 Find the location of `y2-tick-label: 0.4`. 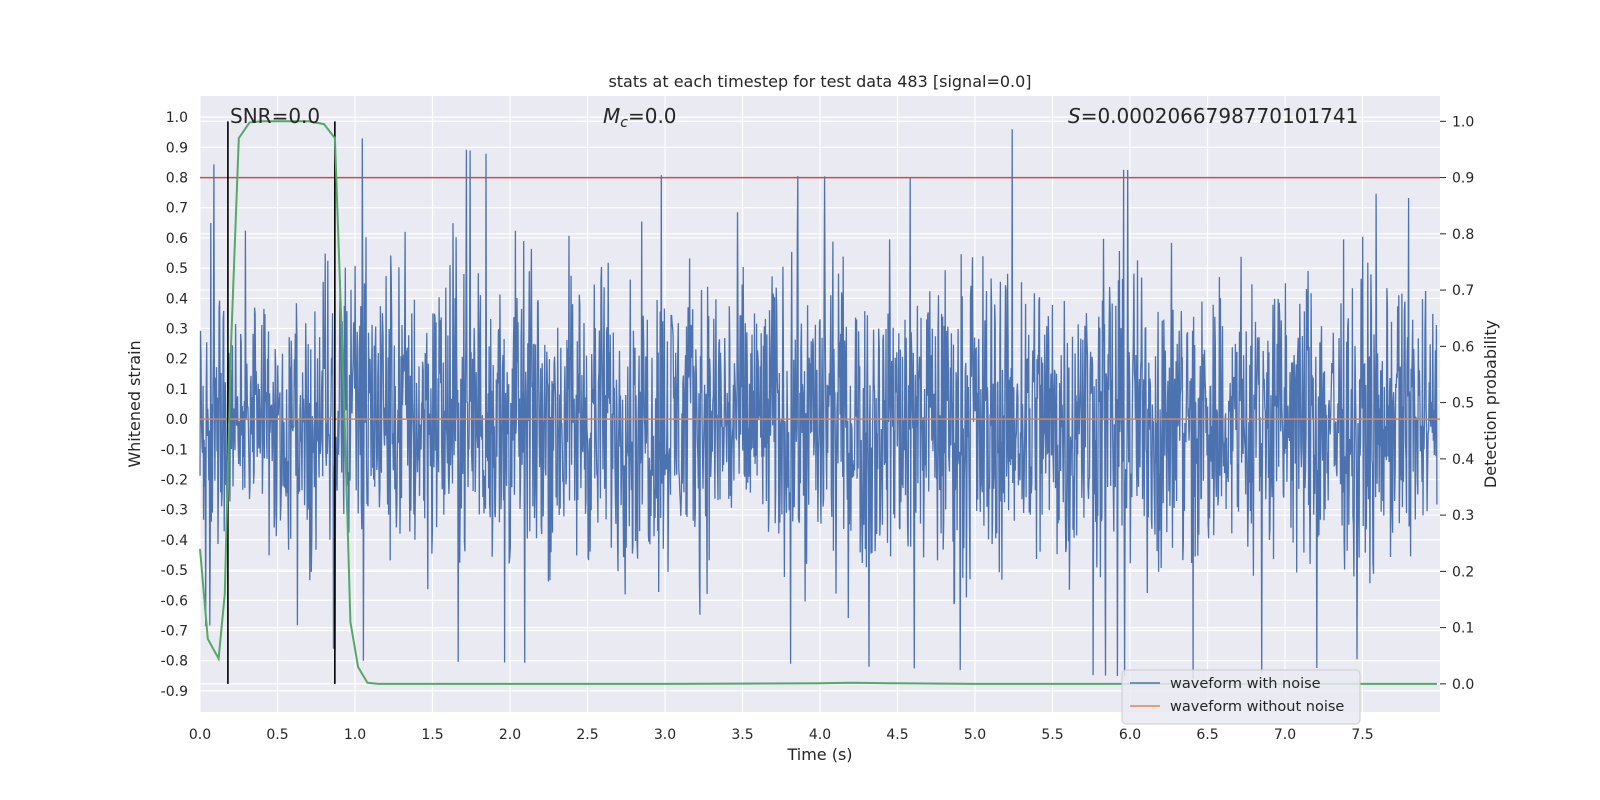

y2-tick-label: 0.4 is located at coordinates (1463, 460).